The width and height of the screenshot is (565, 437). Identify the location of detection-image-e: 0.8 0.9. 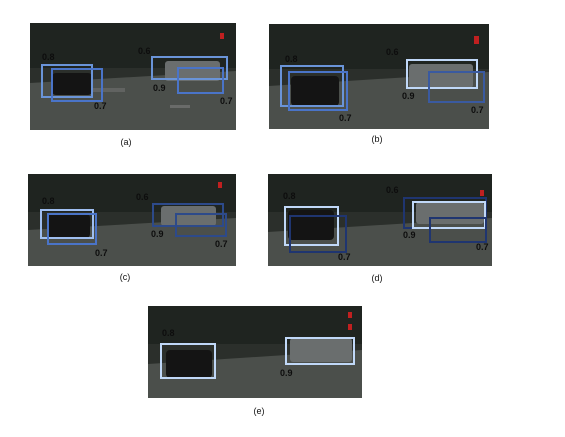
(255, 352).